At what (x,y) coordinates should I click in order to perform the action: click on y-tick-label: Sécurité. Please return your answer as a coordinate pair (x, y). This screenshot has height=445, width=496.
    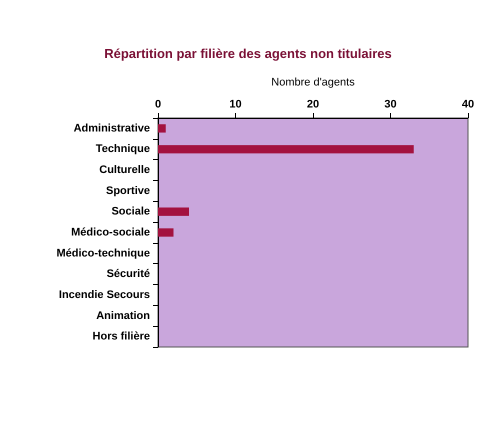
    Looking at the image, I should click on (128, 274).